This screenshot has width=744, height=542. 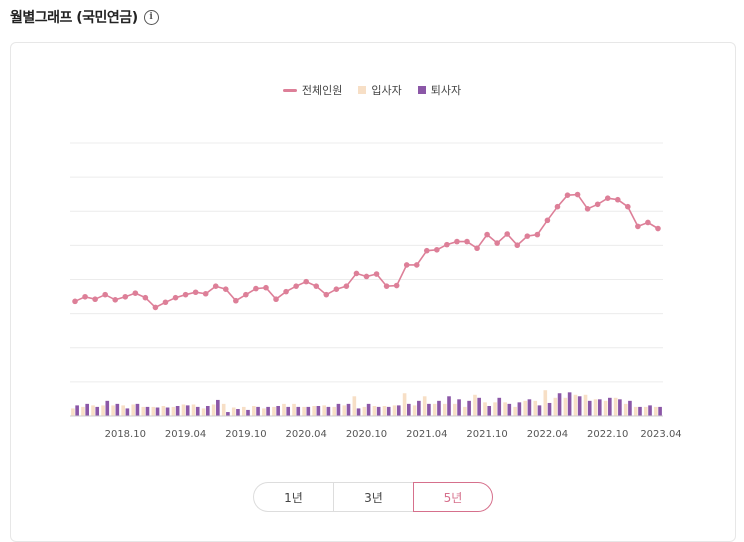 I want to click on legend-swatch-total, so click(x=289, y=90).